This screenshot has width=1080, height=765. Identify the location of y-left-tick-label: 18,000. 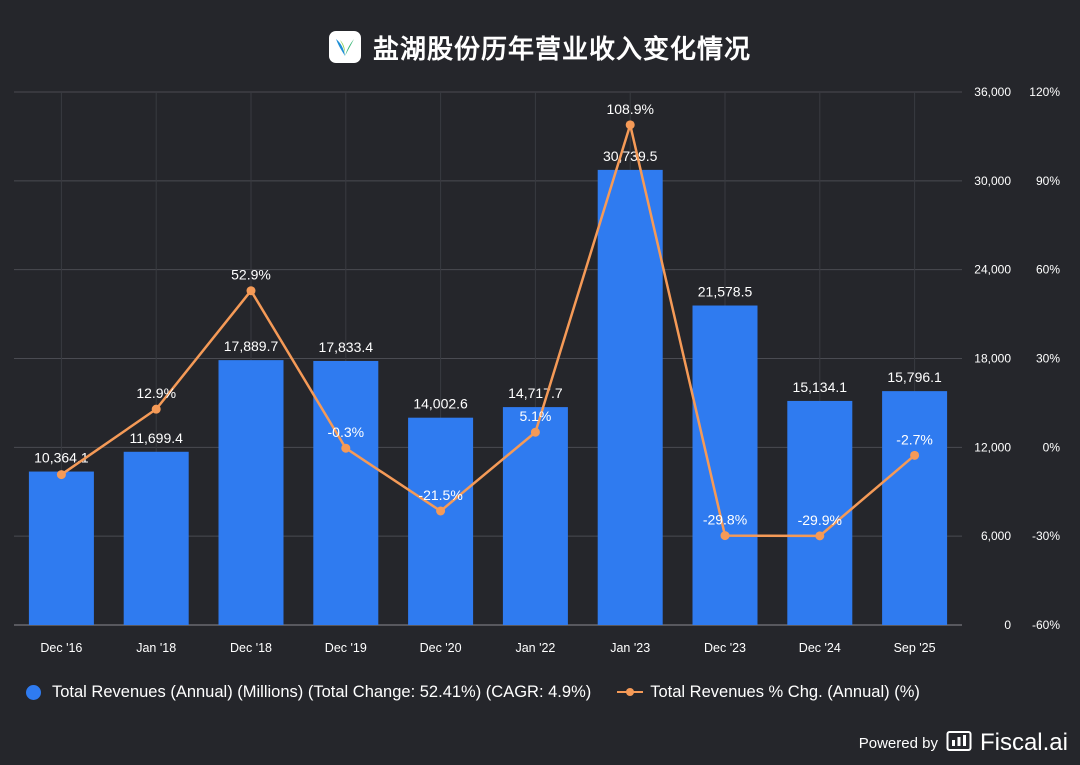
(992, 359).